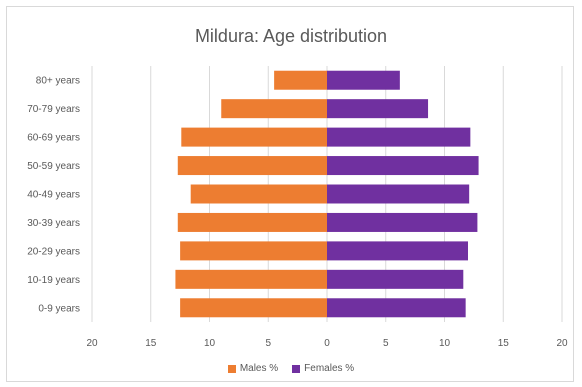 This screenshot has height=387, width=582. What do you see at coordinates (53, 195) in the screenshot?
I see `category-label-4: 40-49 years` at bounding box center [53, 195].